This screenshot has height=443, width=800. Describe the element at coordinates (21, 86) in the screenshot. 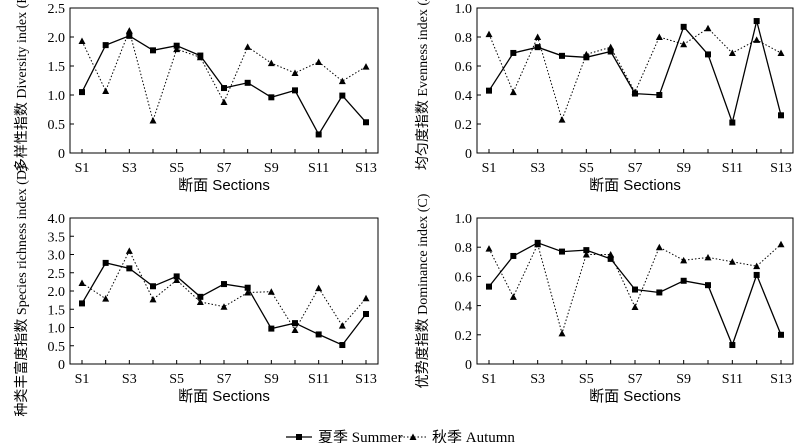

I see `y-axis-title: 多样性指数 Diversity index (H)` at that location.